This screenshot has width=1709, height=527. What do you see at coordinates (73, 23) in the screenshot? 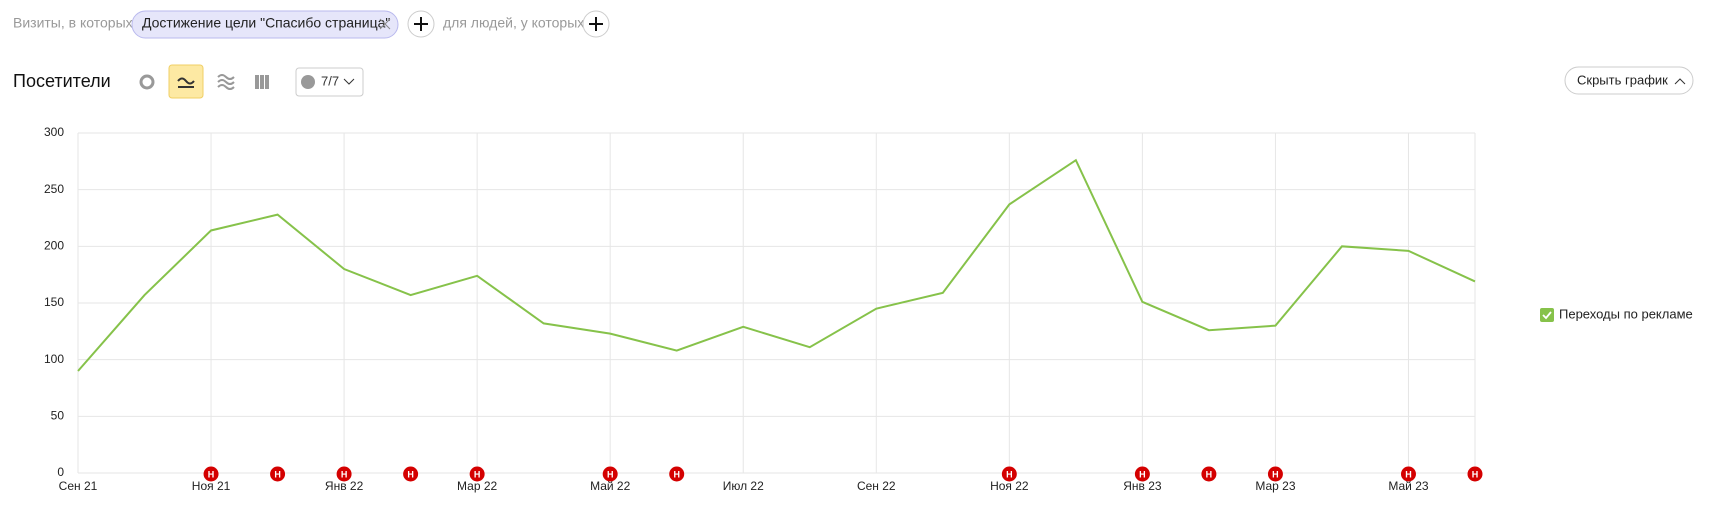
I see `filter-prefix: Визиты, в которых` at bounding box center [73, 23].